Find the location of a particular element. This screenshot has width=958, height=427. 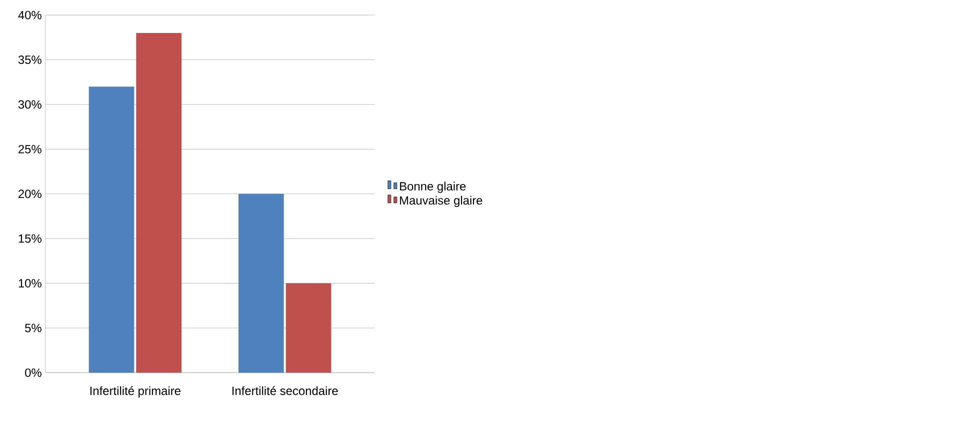

y-tick-label: 20% is located at coordinates (30, 194).